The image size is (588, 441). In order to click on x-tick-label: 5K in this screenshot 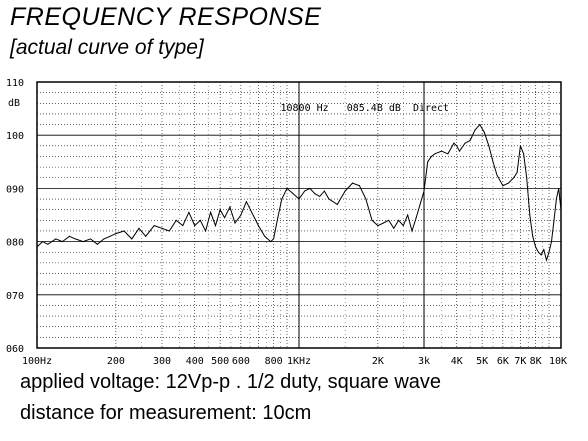, I will do `click(482, 361)`.